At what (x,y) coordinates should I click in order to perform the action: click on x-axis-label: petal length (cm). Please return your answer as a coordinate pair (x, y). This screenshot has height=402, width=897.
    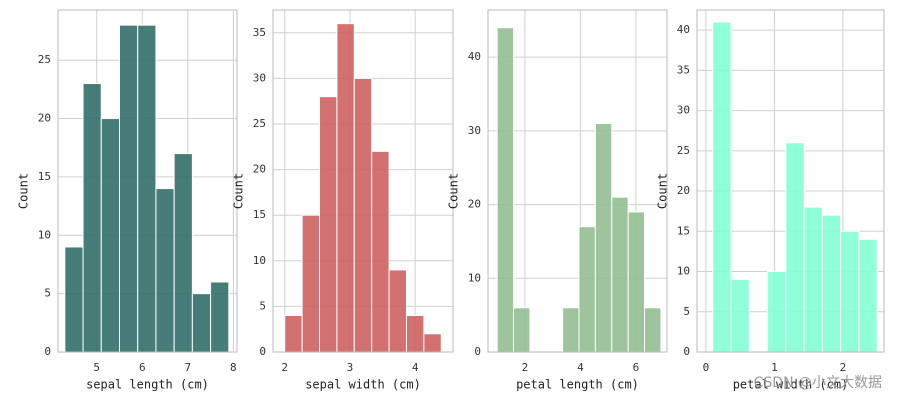
    Looking at the image, I should click on (577, 385).